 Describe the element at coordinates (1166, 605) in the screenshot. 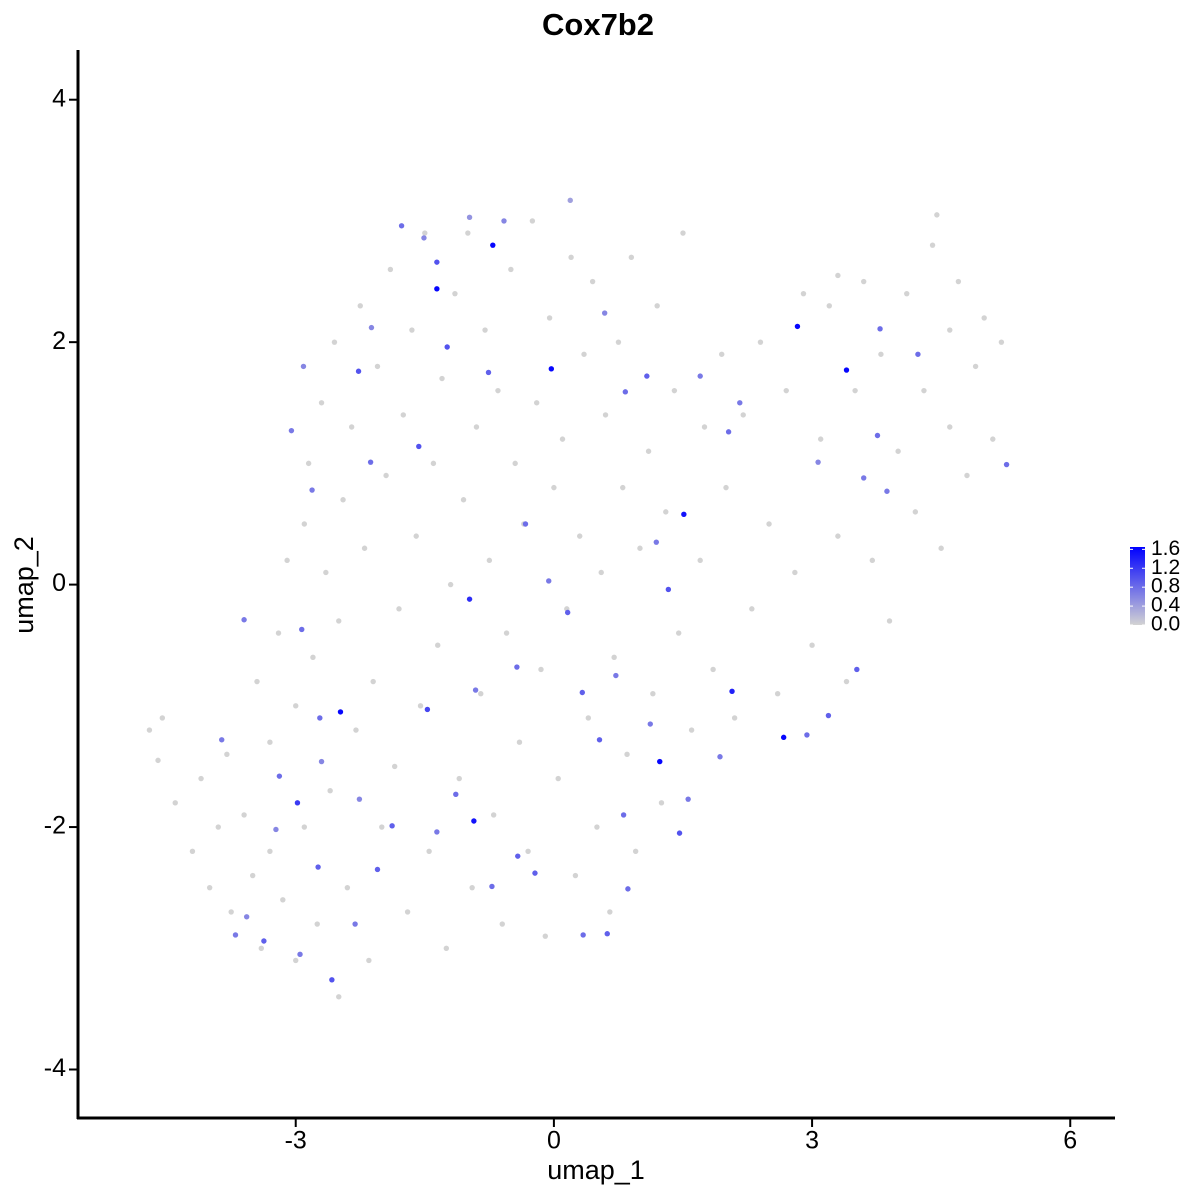

I see `colorbar-tick-label: 0.4` at that location.